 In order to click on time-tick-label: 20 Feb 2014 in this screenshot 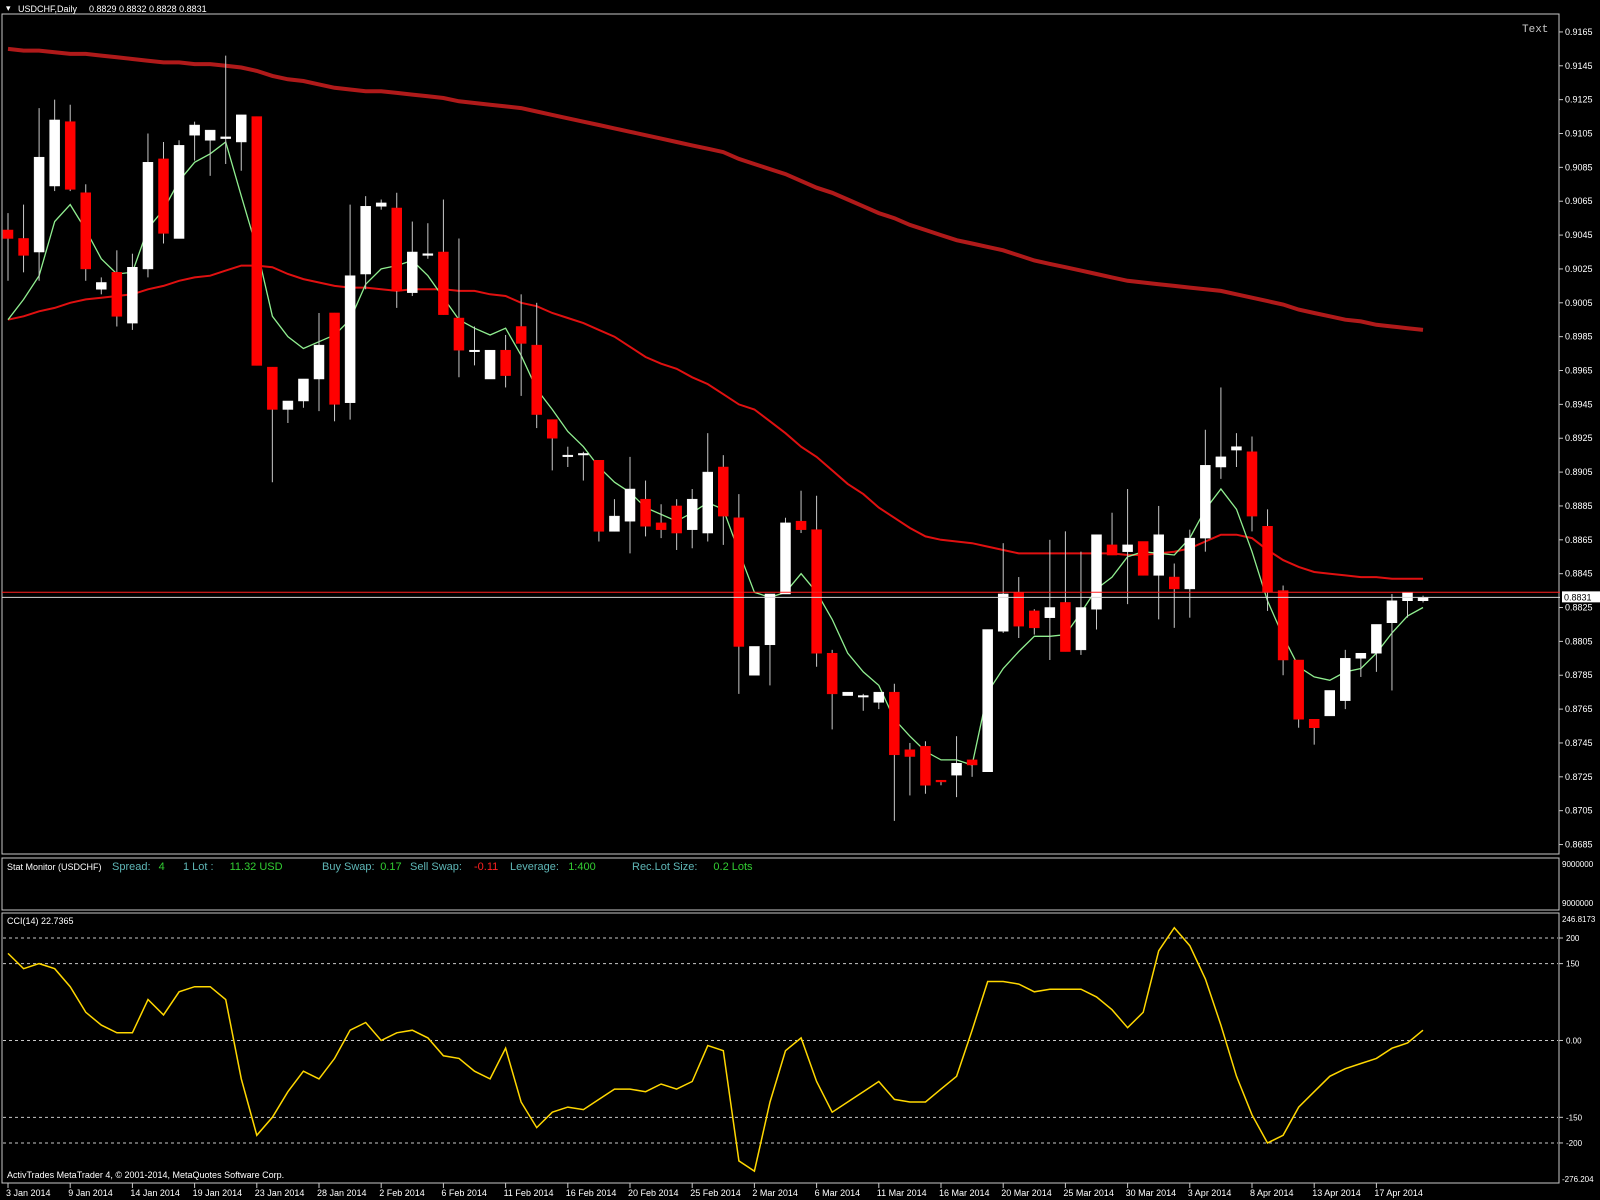, I will do `click(653, 1193)`.